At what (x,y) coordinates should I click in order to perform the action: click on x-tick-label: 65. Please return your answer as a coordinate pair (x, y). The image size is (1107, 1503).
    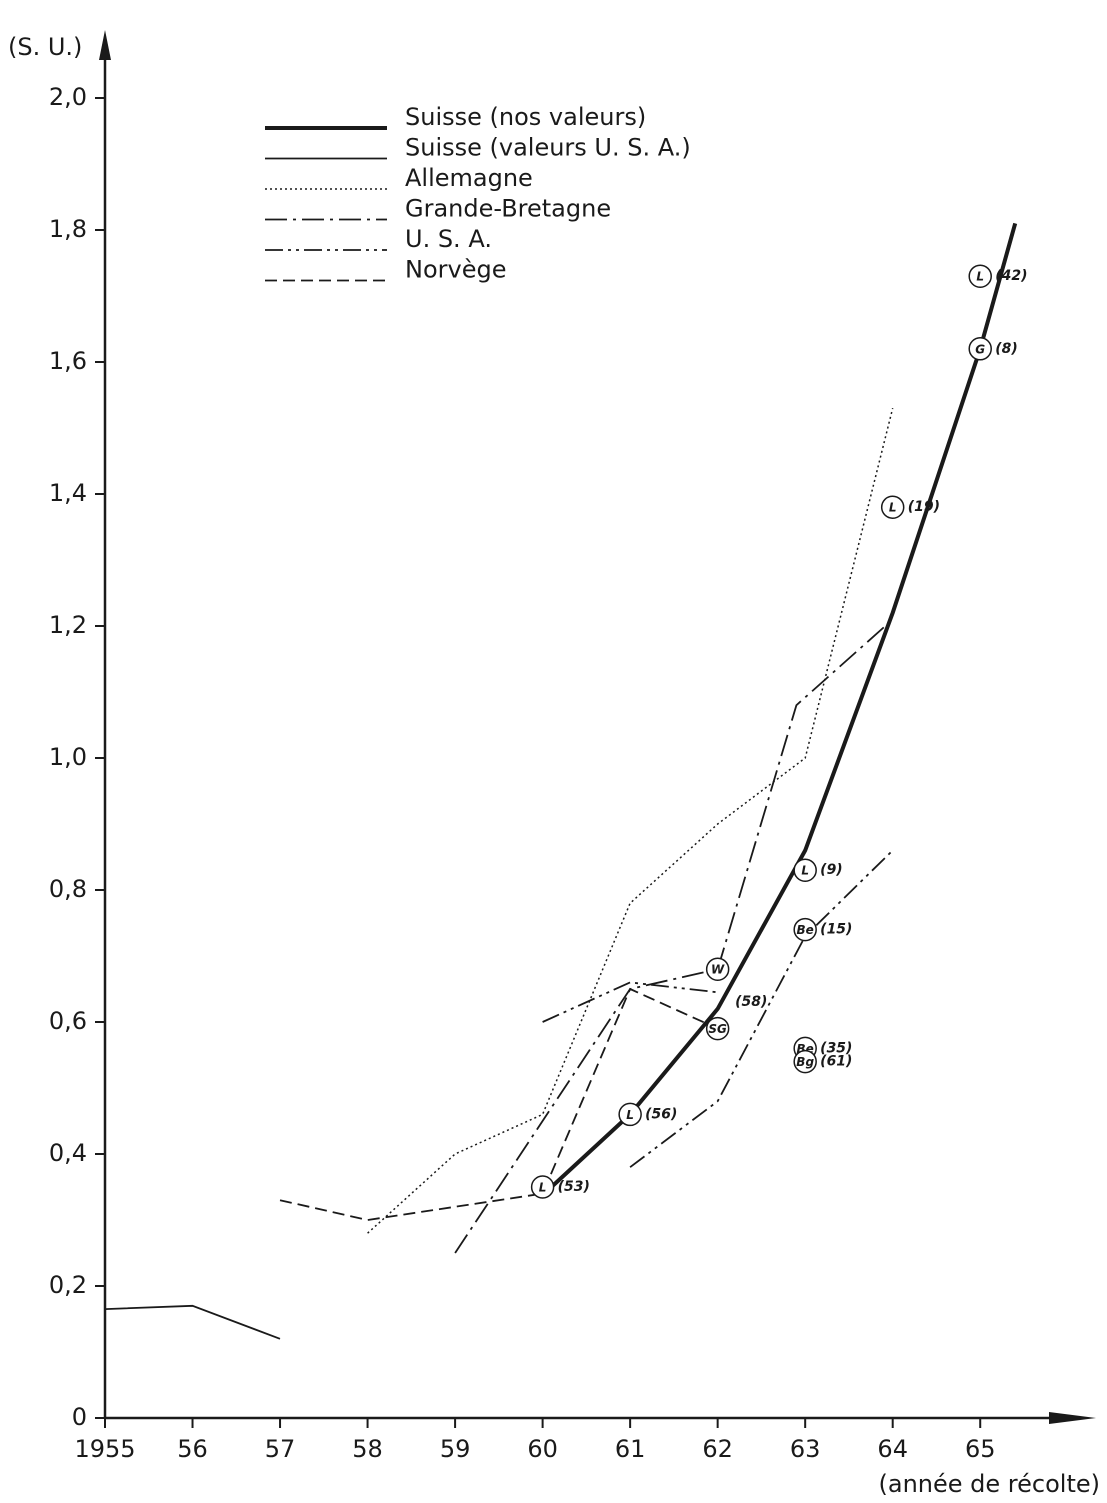
    Looking at the image, I should click on (980, 1449).